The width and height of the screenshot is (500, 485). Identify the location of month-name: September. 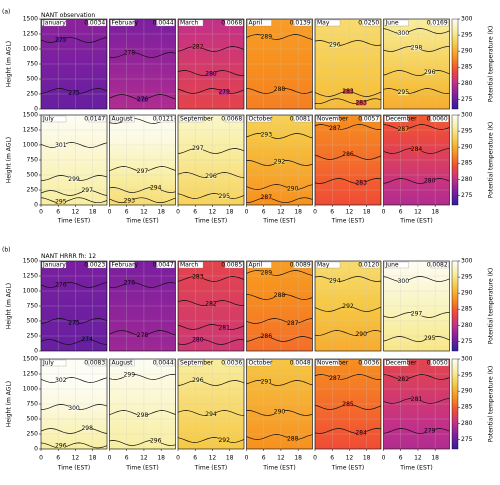
(197, 363).